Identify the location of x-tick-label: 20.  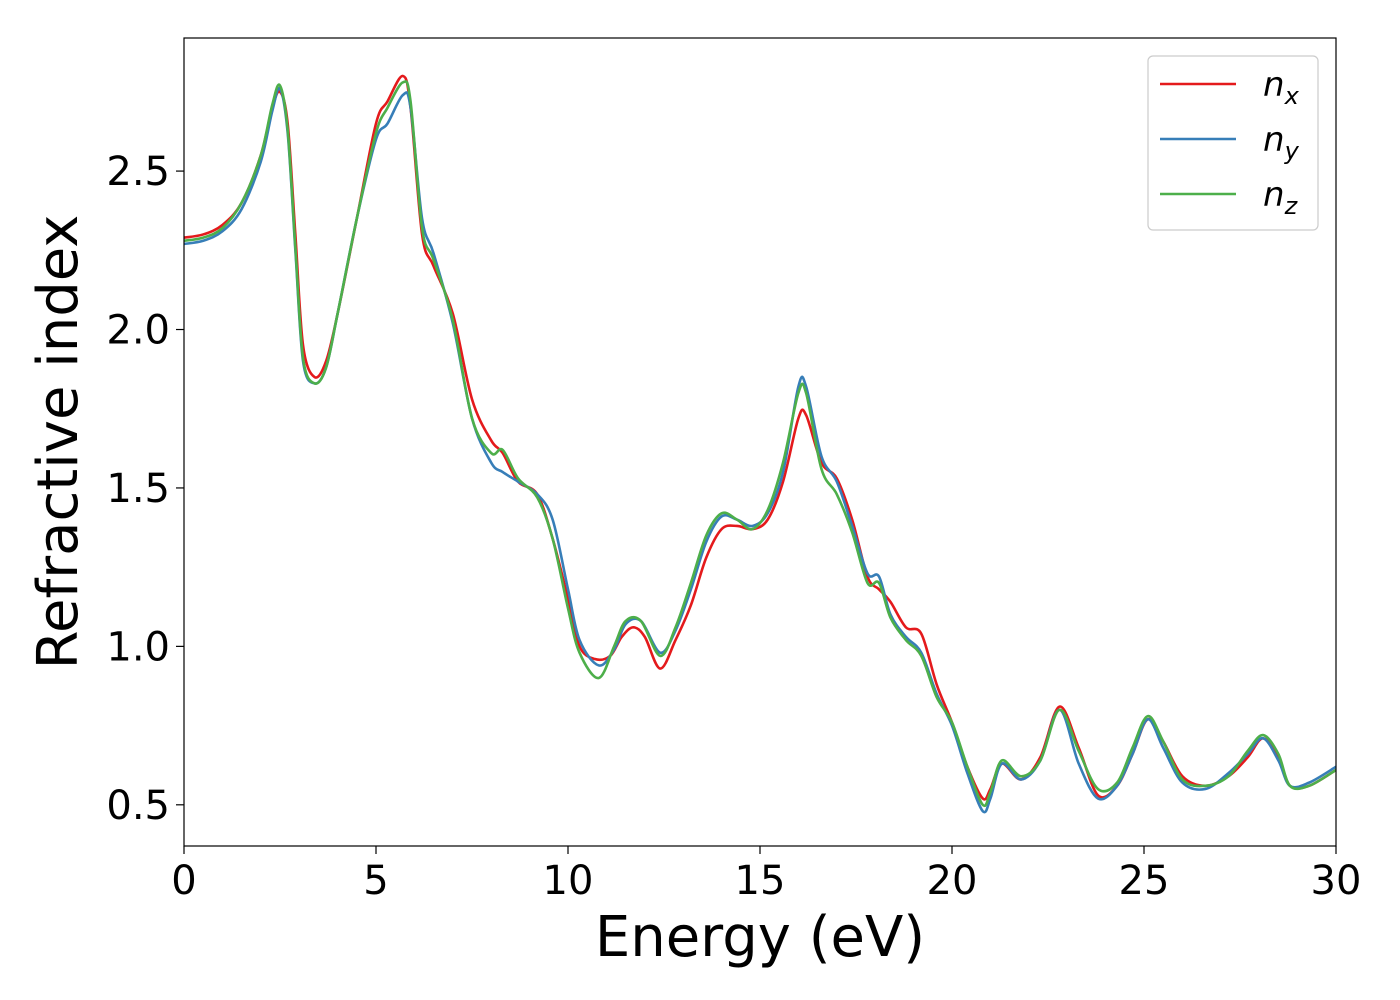
(952, 881).